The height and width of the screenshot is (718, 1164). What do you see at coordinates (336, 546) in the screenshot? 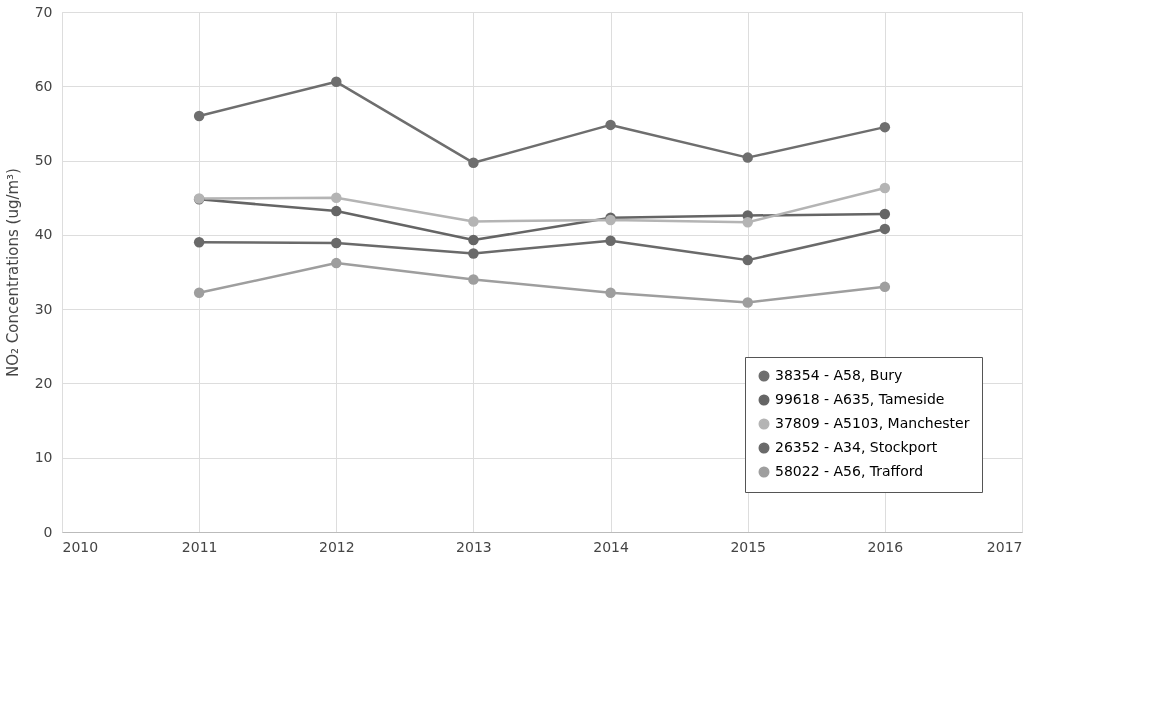
I see `x-tick-label: 2012` at bounding box center [336, 546].